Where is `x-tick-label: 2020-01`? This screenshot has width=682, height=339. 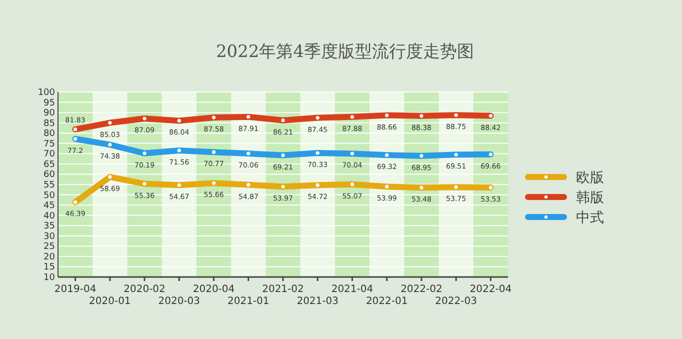
x-tick-label: 2020-01 is located at coordinates (110, 301).